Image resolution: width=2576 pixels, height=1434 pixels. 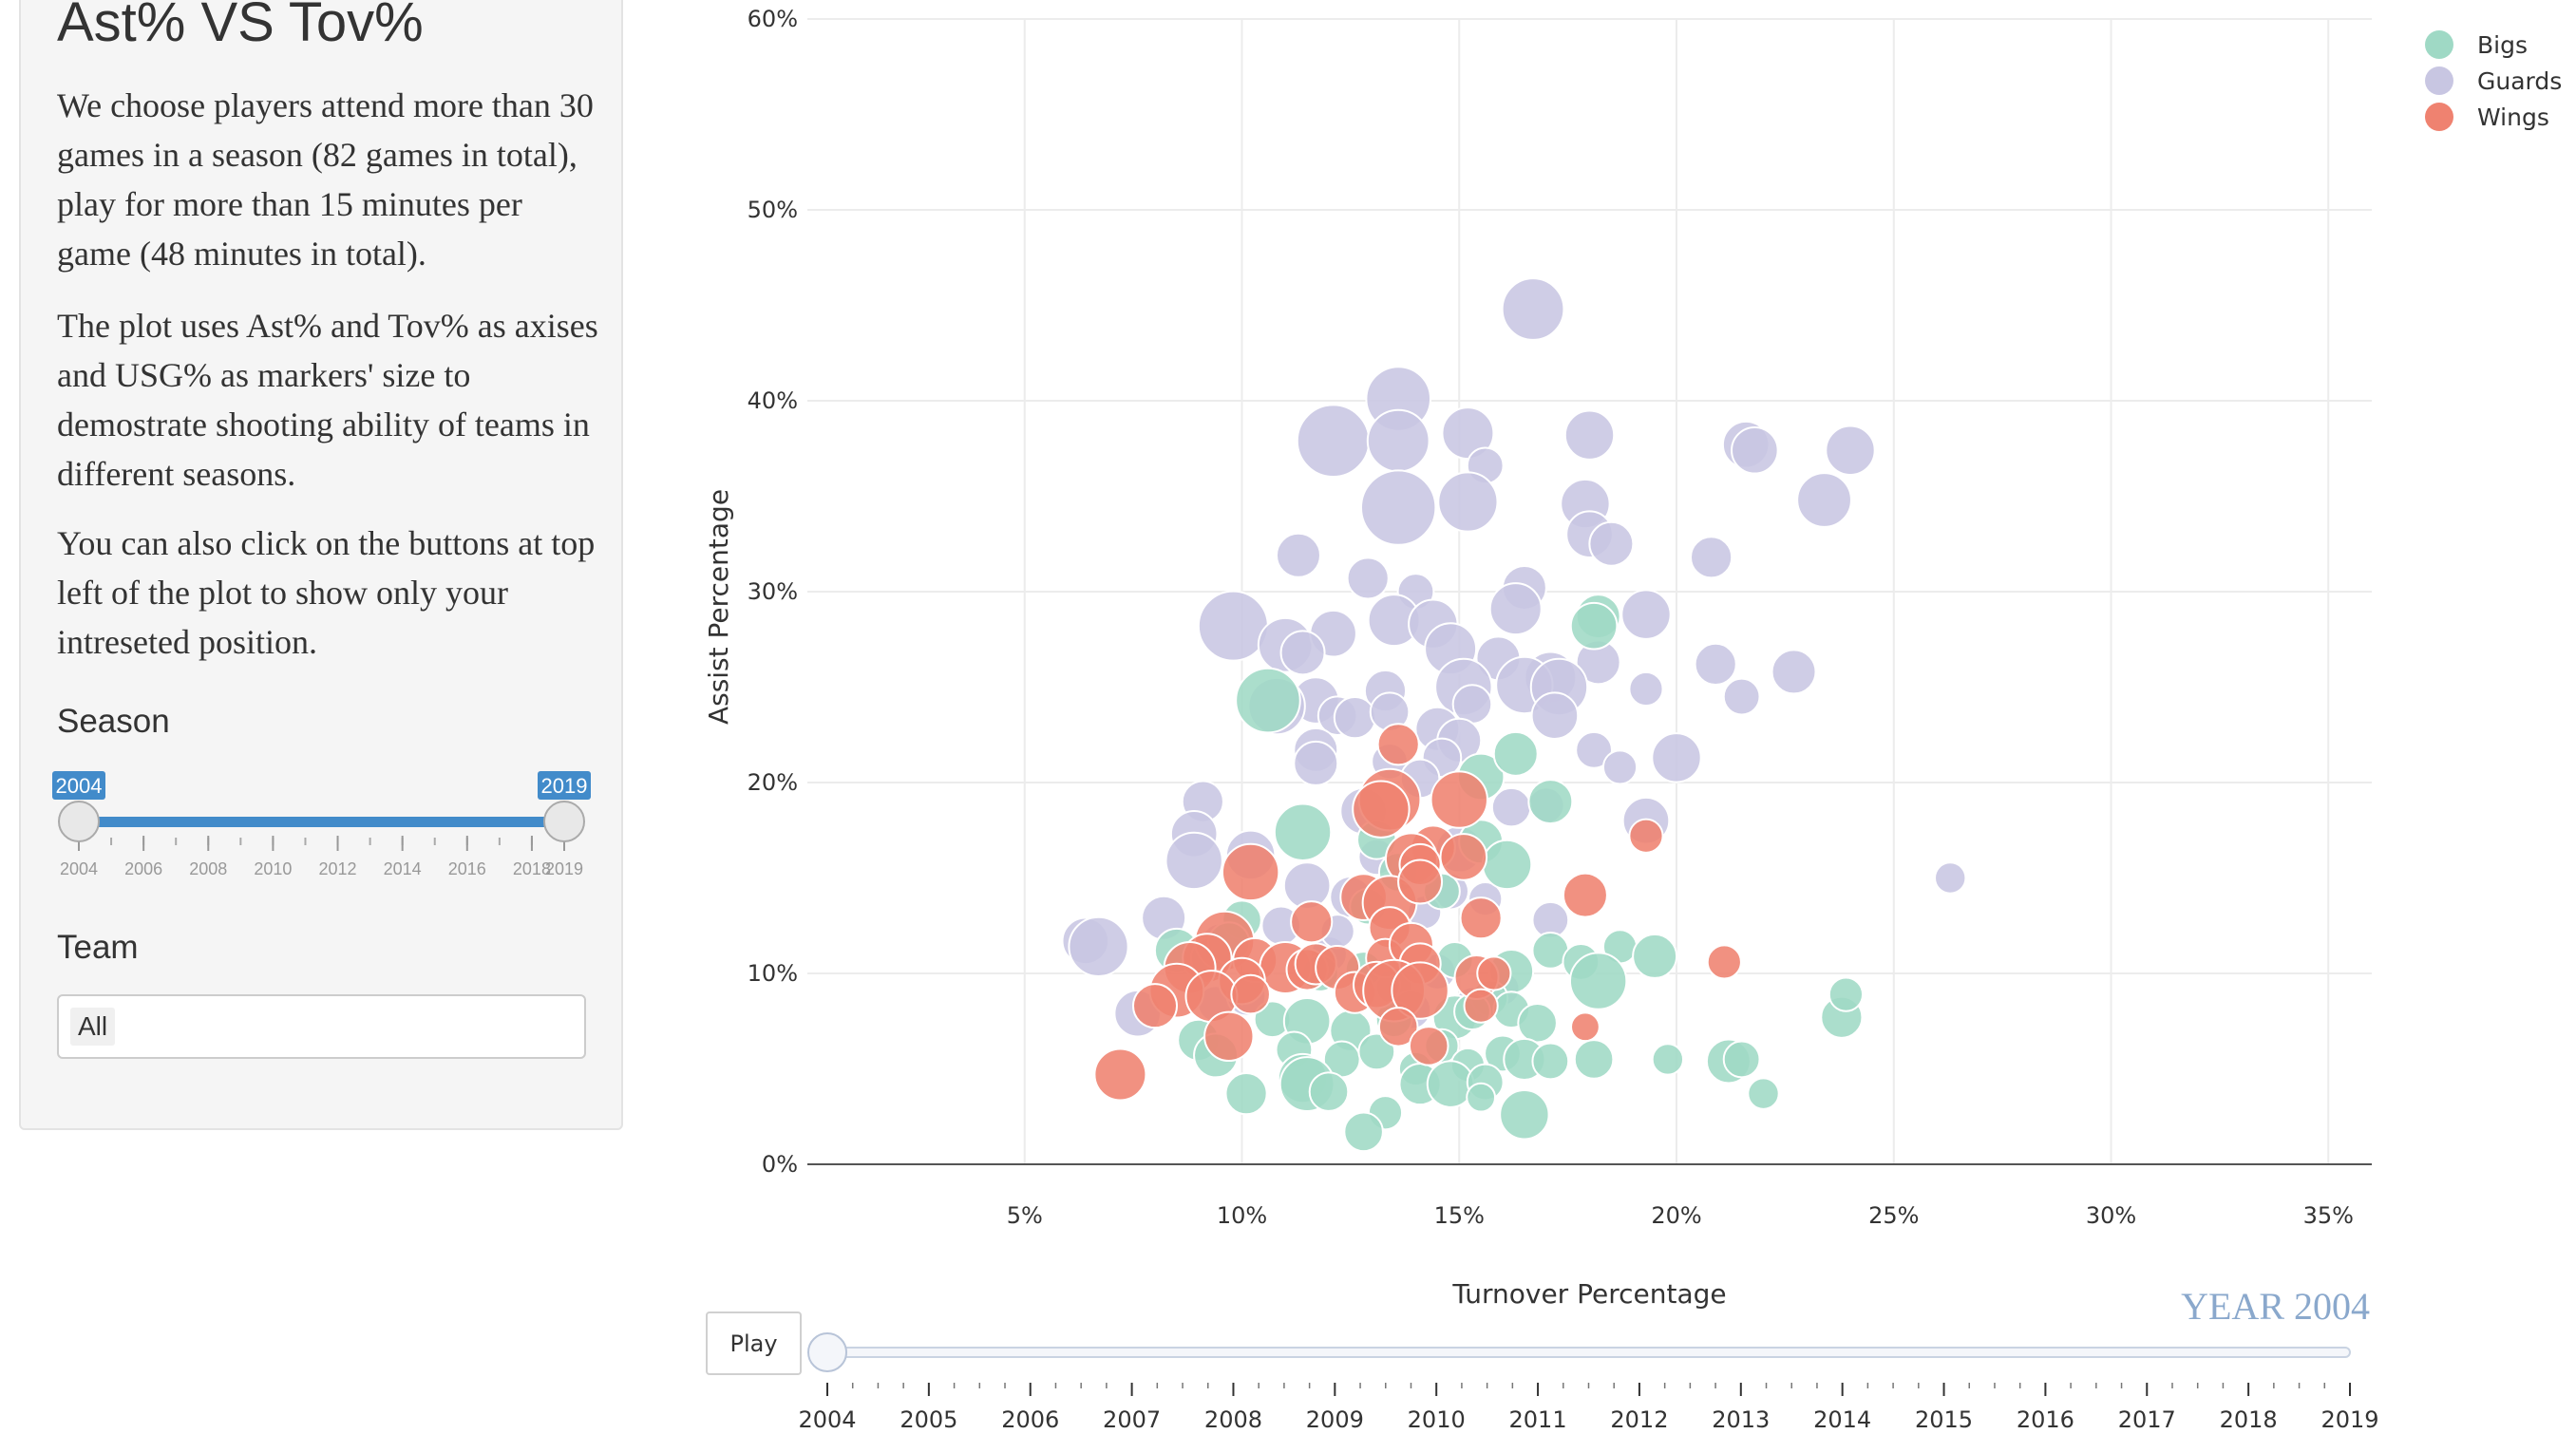 I want to click on year-tick-label: 2013, so click(x=1741, y=1420).